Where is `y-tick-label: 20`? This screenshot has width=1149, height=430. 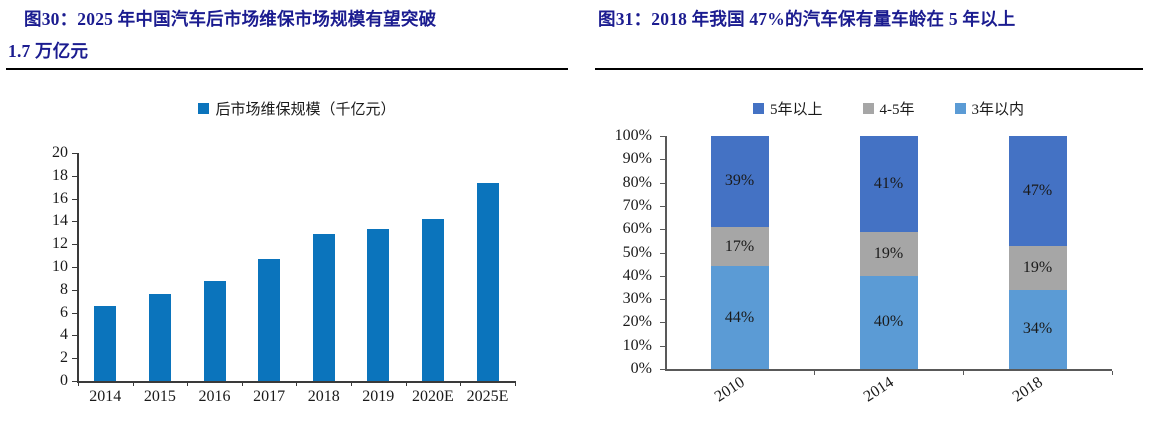
y-tick-label: 20 is located at coordinates (60, 152).